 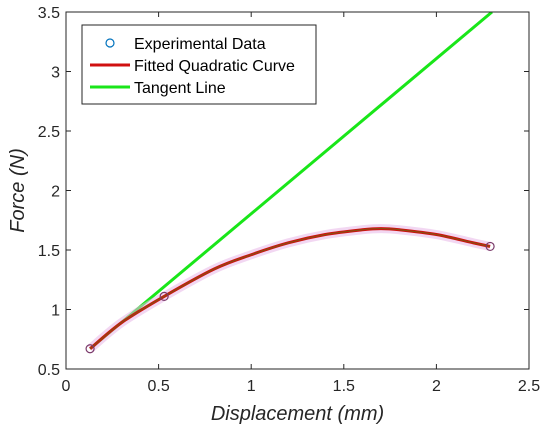 What do you see at coordinates (529, 386) in the screenshot?
I see `x-tick-label: 2.5` at bounding box center [529, 386].